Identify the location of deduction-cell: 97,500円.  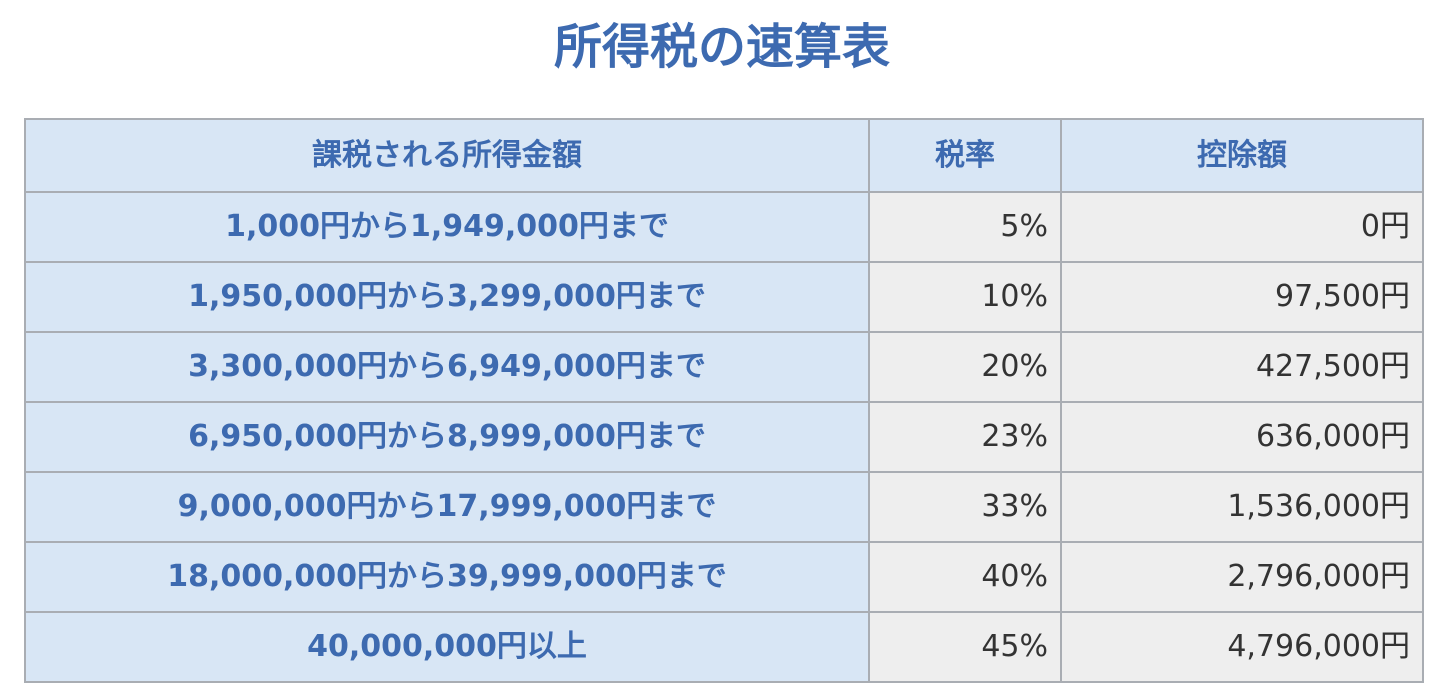
(1242, 297).